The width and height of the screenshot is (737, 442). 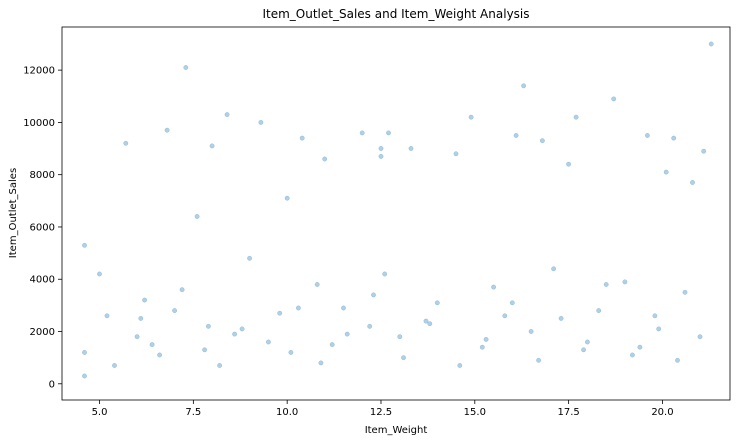 What do you see at coordinates (287, 412) in the screenshot?
I see `x-tick-label: 10.0` at bounding box center [287, 412].